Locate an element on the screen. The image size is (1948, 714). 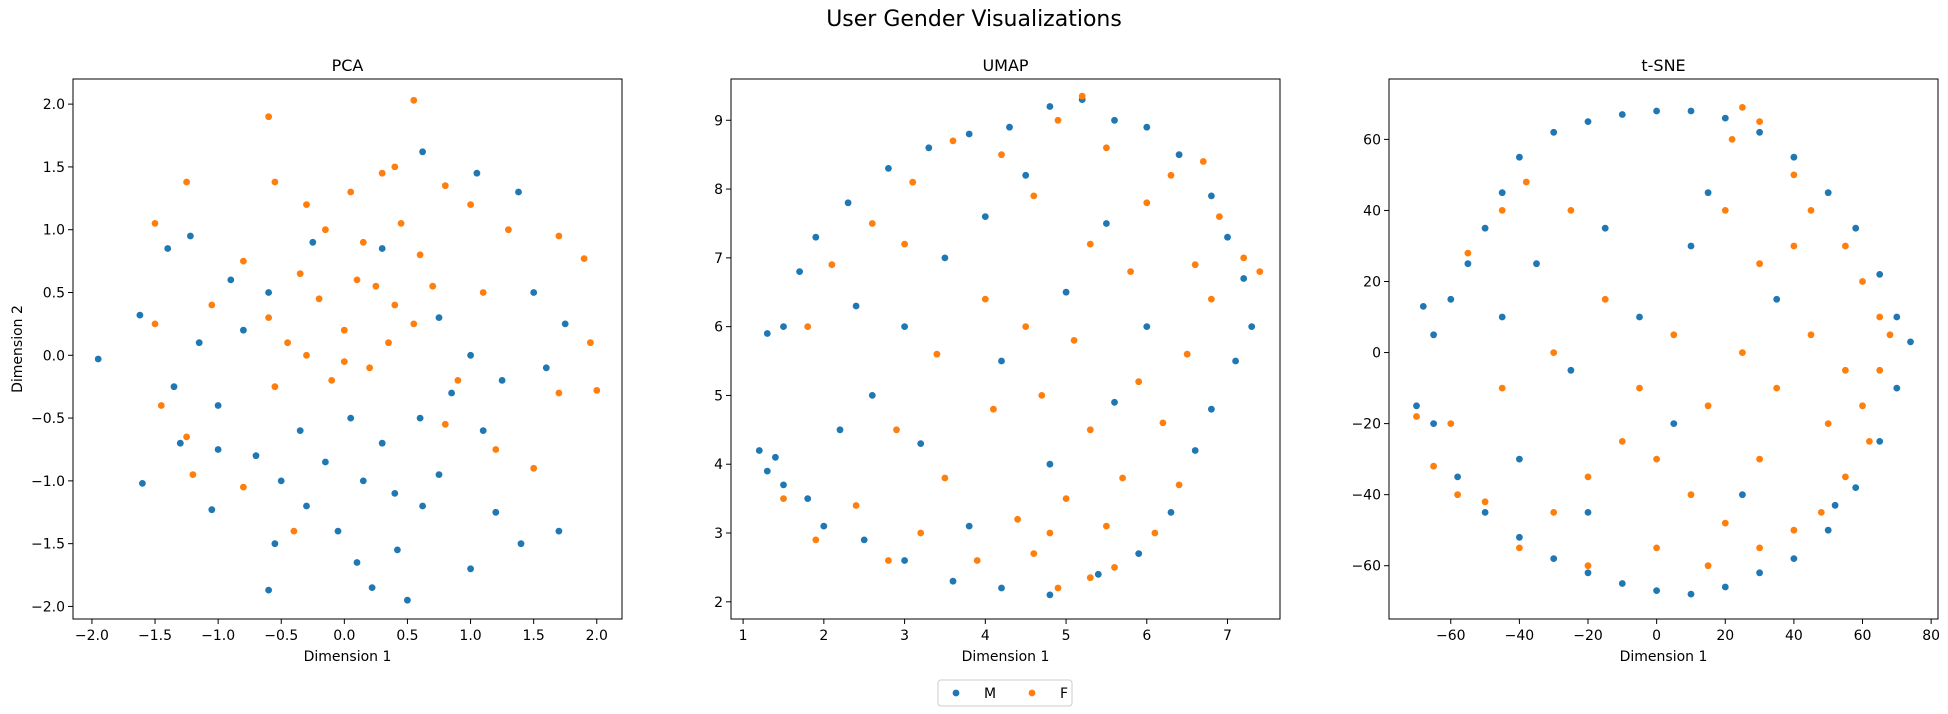
y-tick-label: 2 is located at coordinates (718, 603).